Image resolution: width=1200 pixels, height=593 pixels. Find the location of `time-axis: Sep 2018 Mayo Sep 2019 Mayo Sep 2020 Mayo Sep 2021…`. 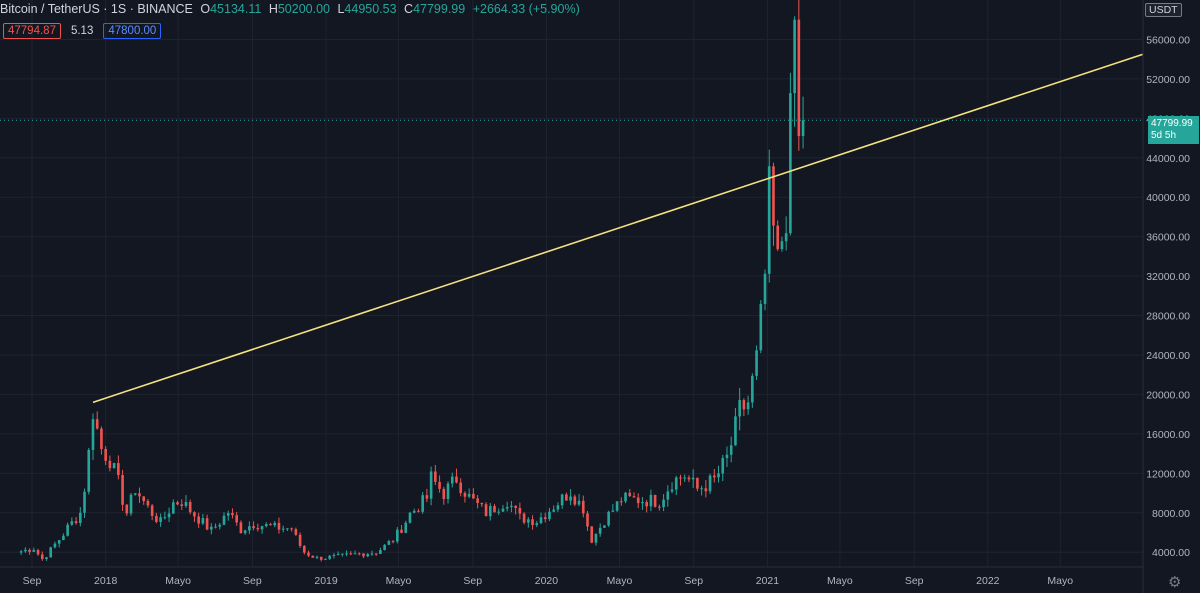

time-axis: Sep 2018 Mayo Sep 2019 Mayo Sep 2020 Mayo Sep 2021… is located at coordinates (548, 581).